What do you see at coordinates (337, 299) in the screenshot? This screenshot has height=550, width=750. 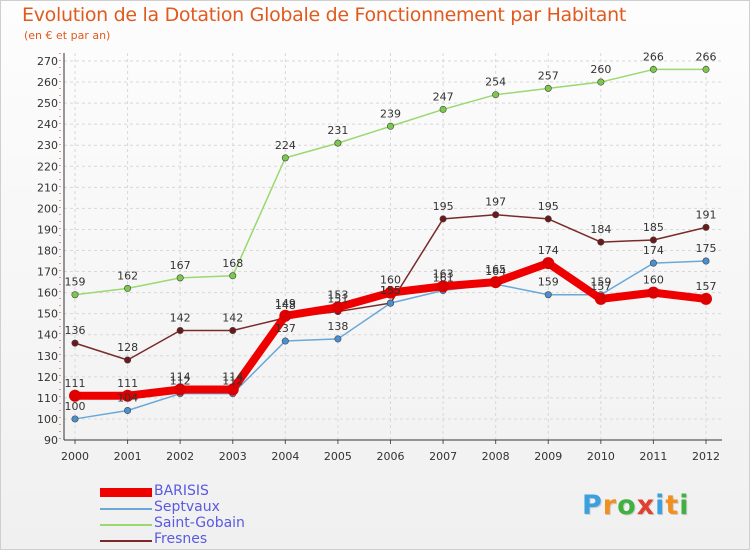 I see `data-label-fresnes: 151` at bounding box center [337, 299].